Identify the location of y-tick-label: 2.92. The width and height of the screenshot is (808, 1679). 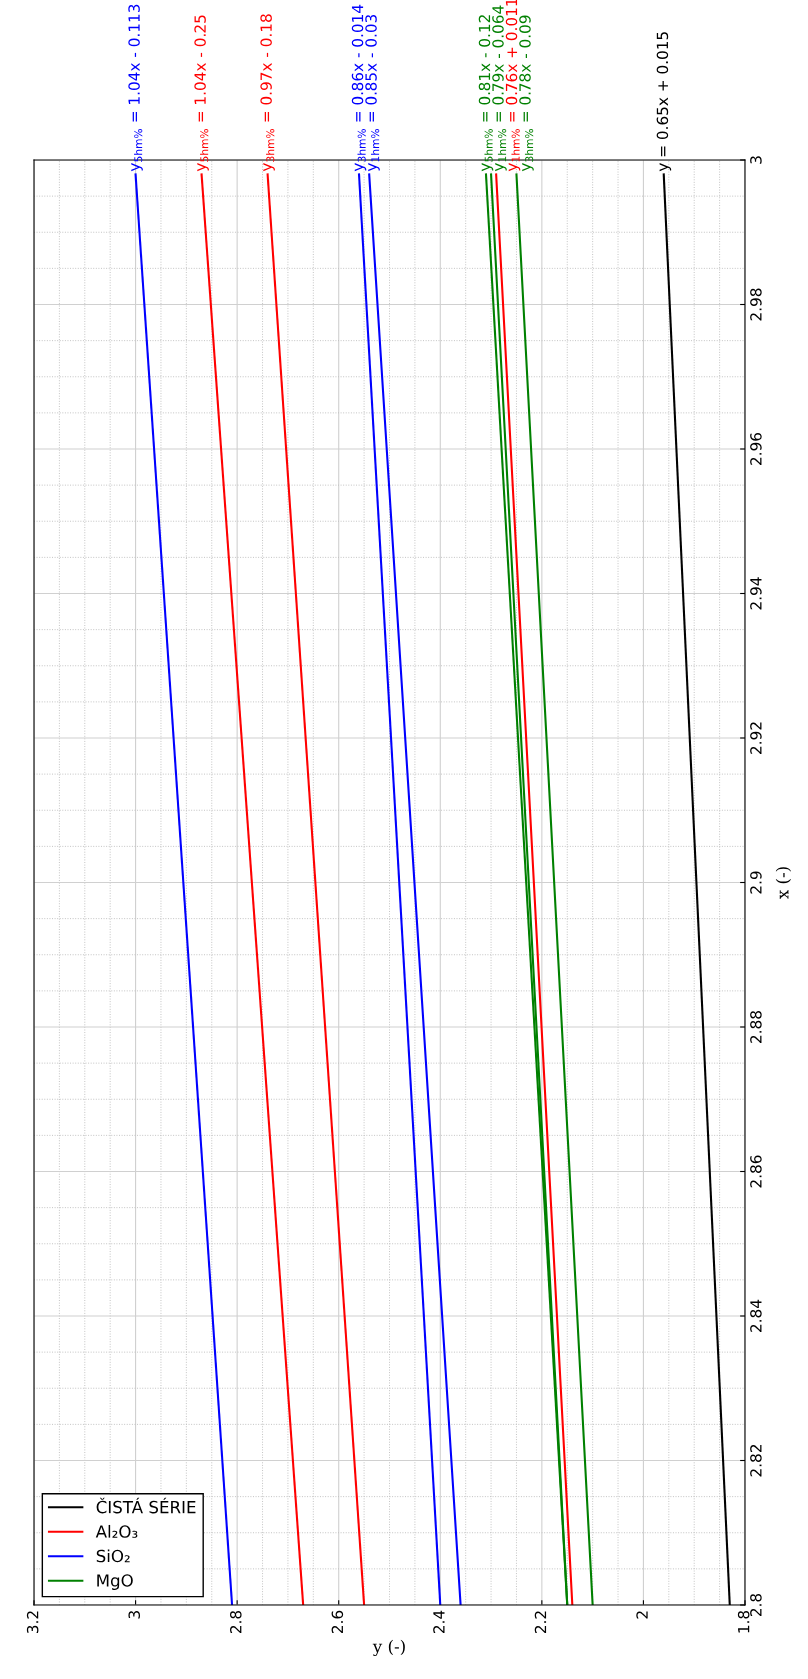
(756, 738).